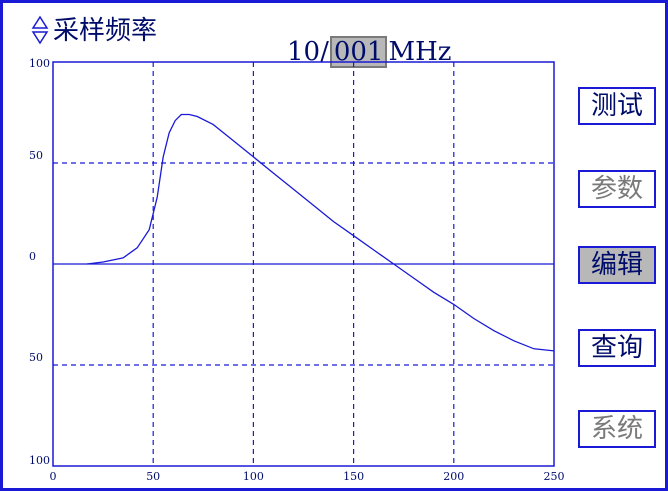 The image size is (668, 491). I want to click on x-tick-label: 100, so click(253, 476).